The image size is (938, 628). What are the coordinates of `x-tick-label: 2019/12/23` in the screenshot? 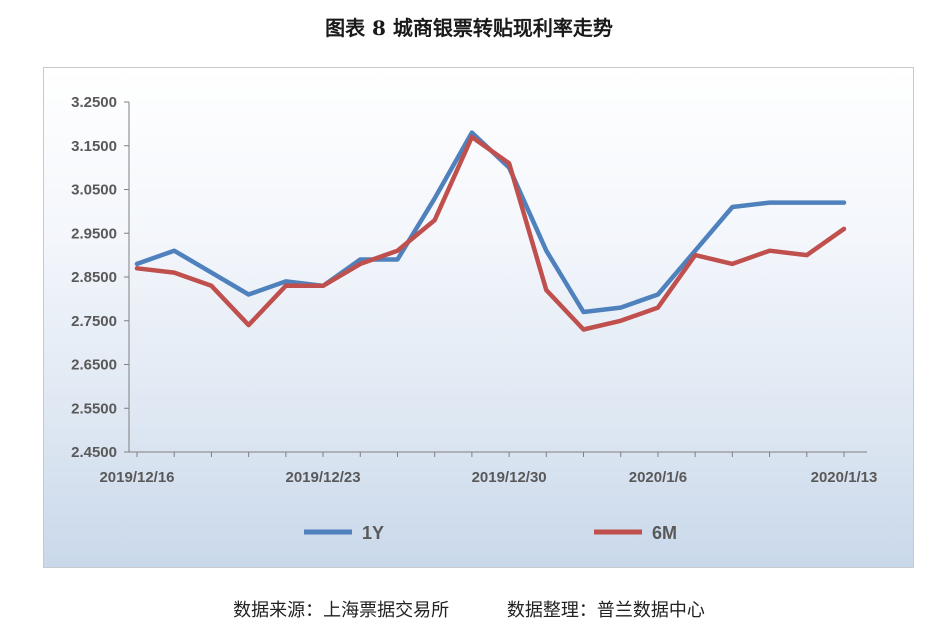 It's located at (323, 477).